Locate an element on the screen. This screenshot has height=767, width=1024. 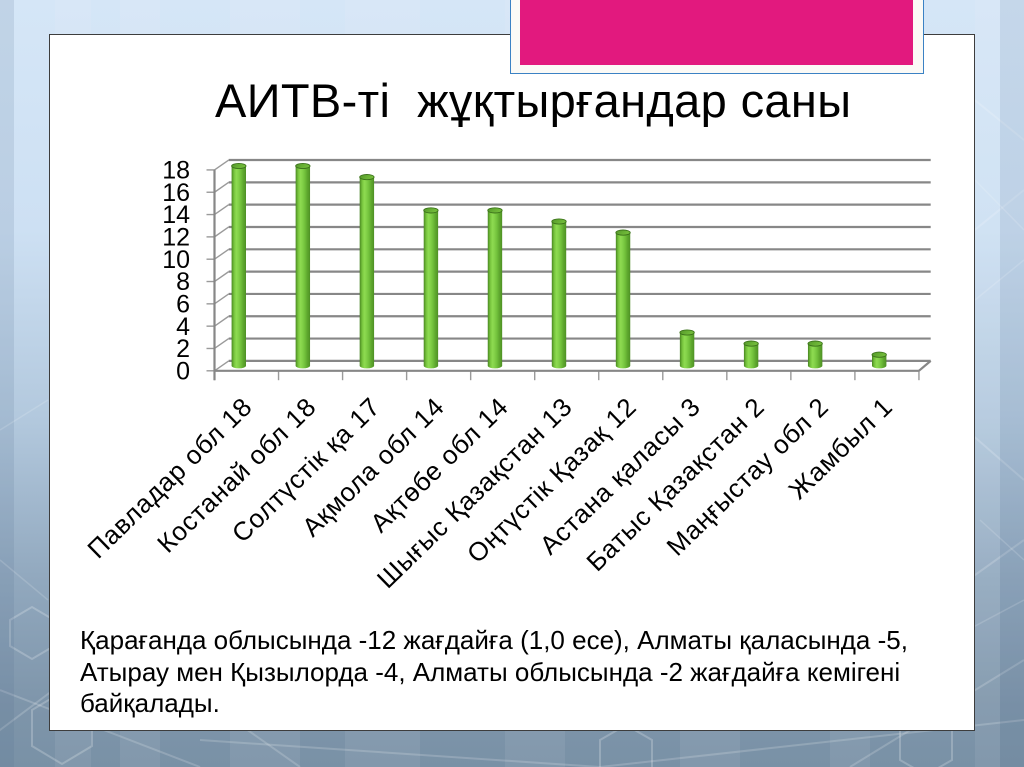
svg-text: 2 is located at coordinates (183, 349).